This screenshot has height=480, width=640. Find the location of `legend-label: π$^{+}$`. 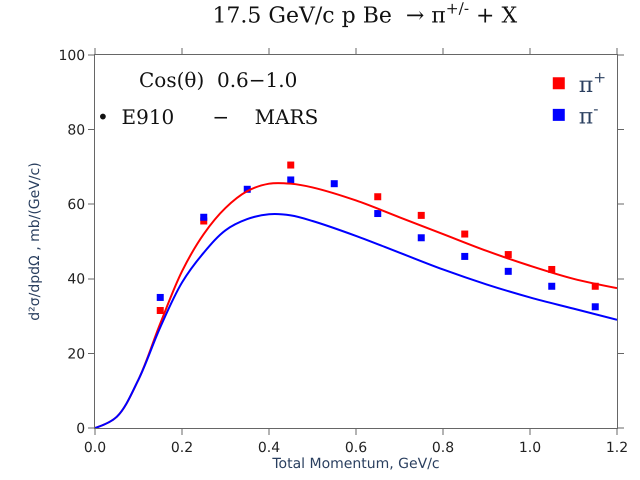

legend-label: π$^{+}$ is located at coordinates (592, 83).